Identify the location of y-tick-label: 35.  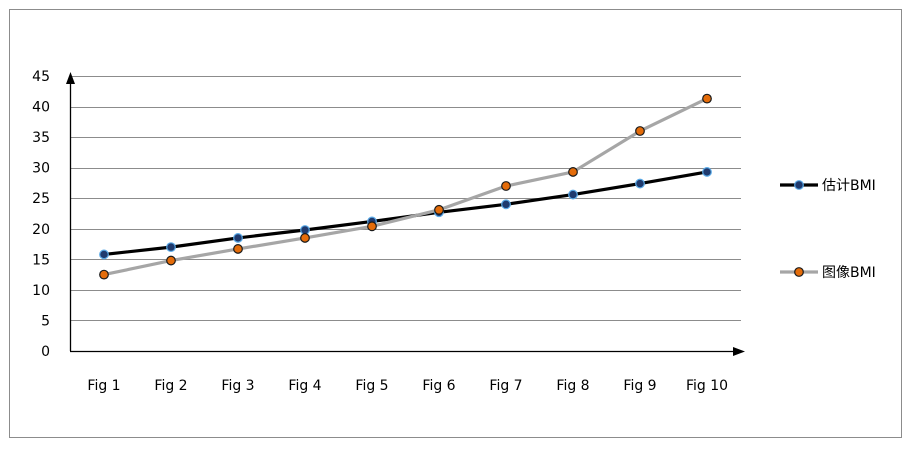
(41, 138).